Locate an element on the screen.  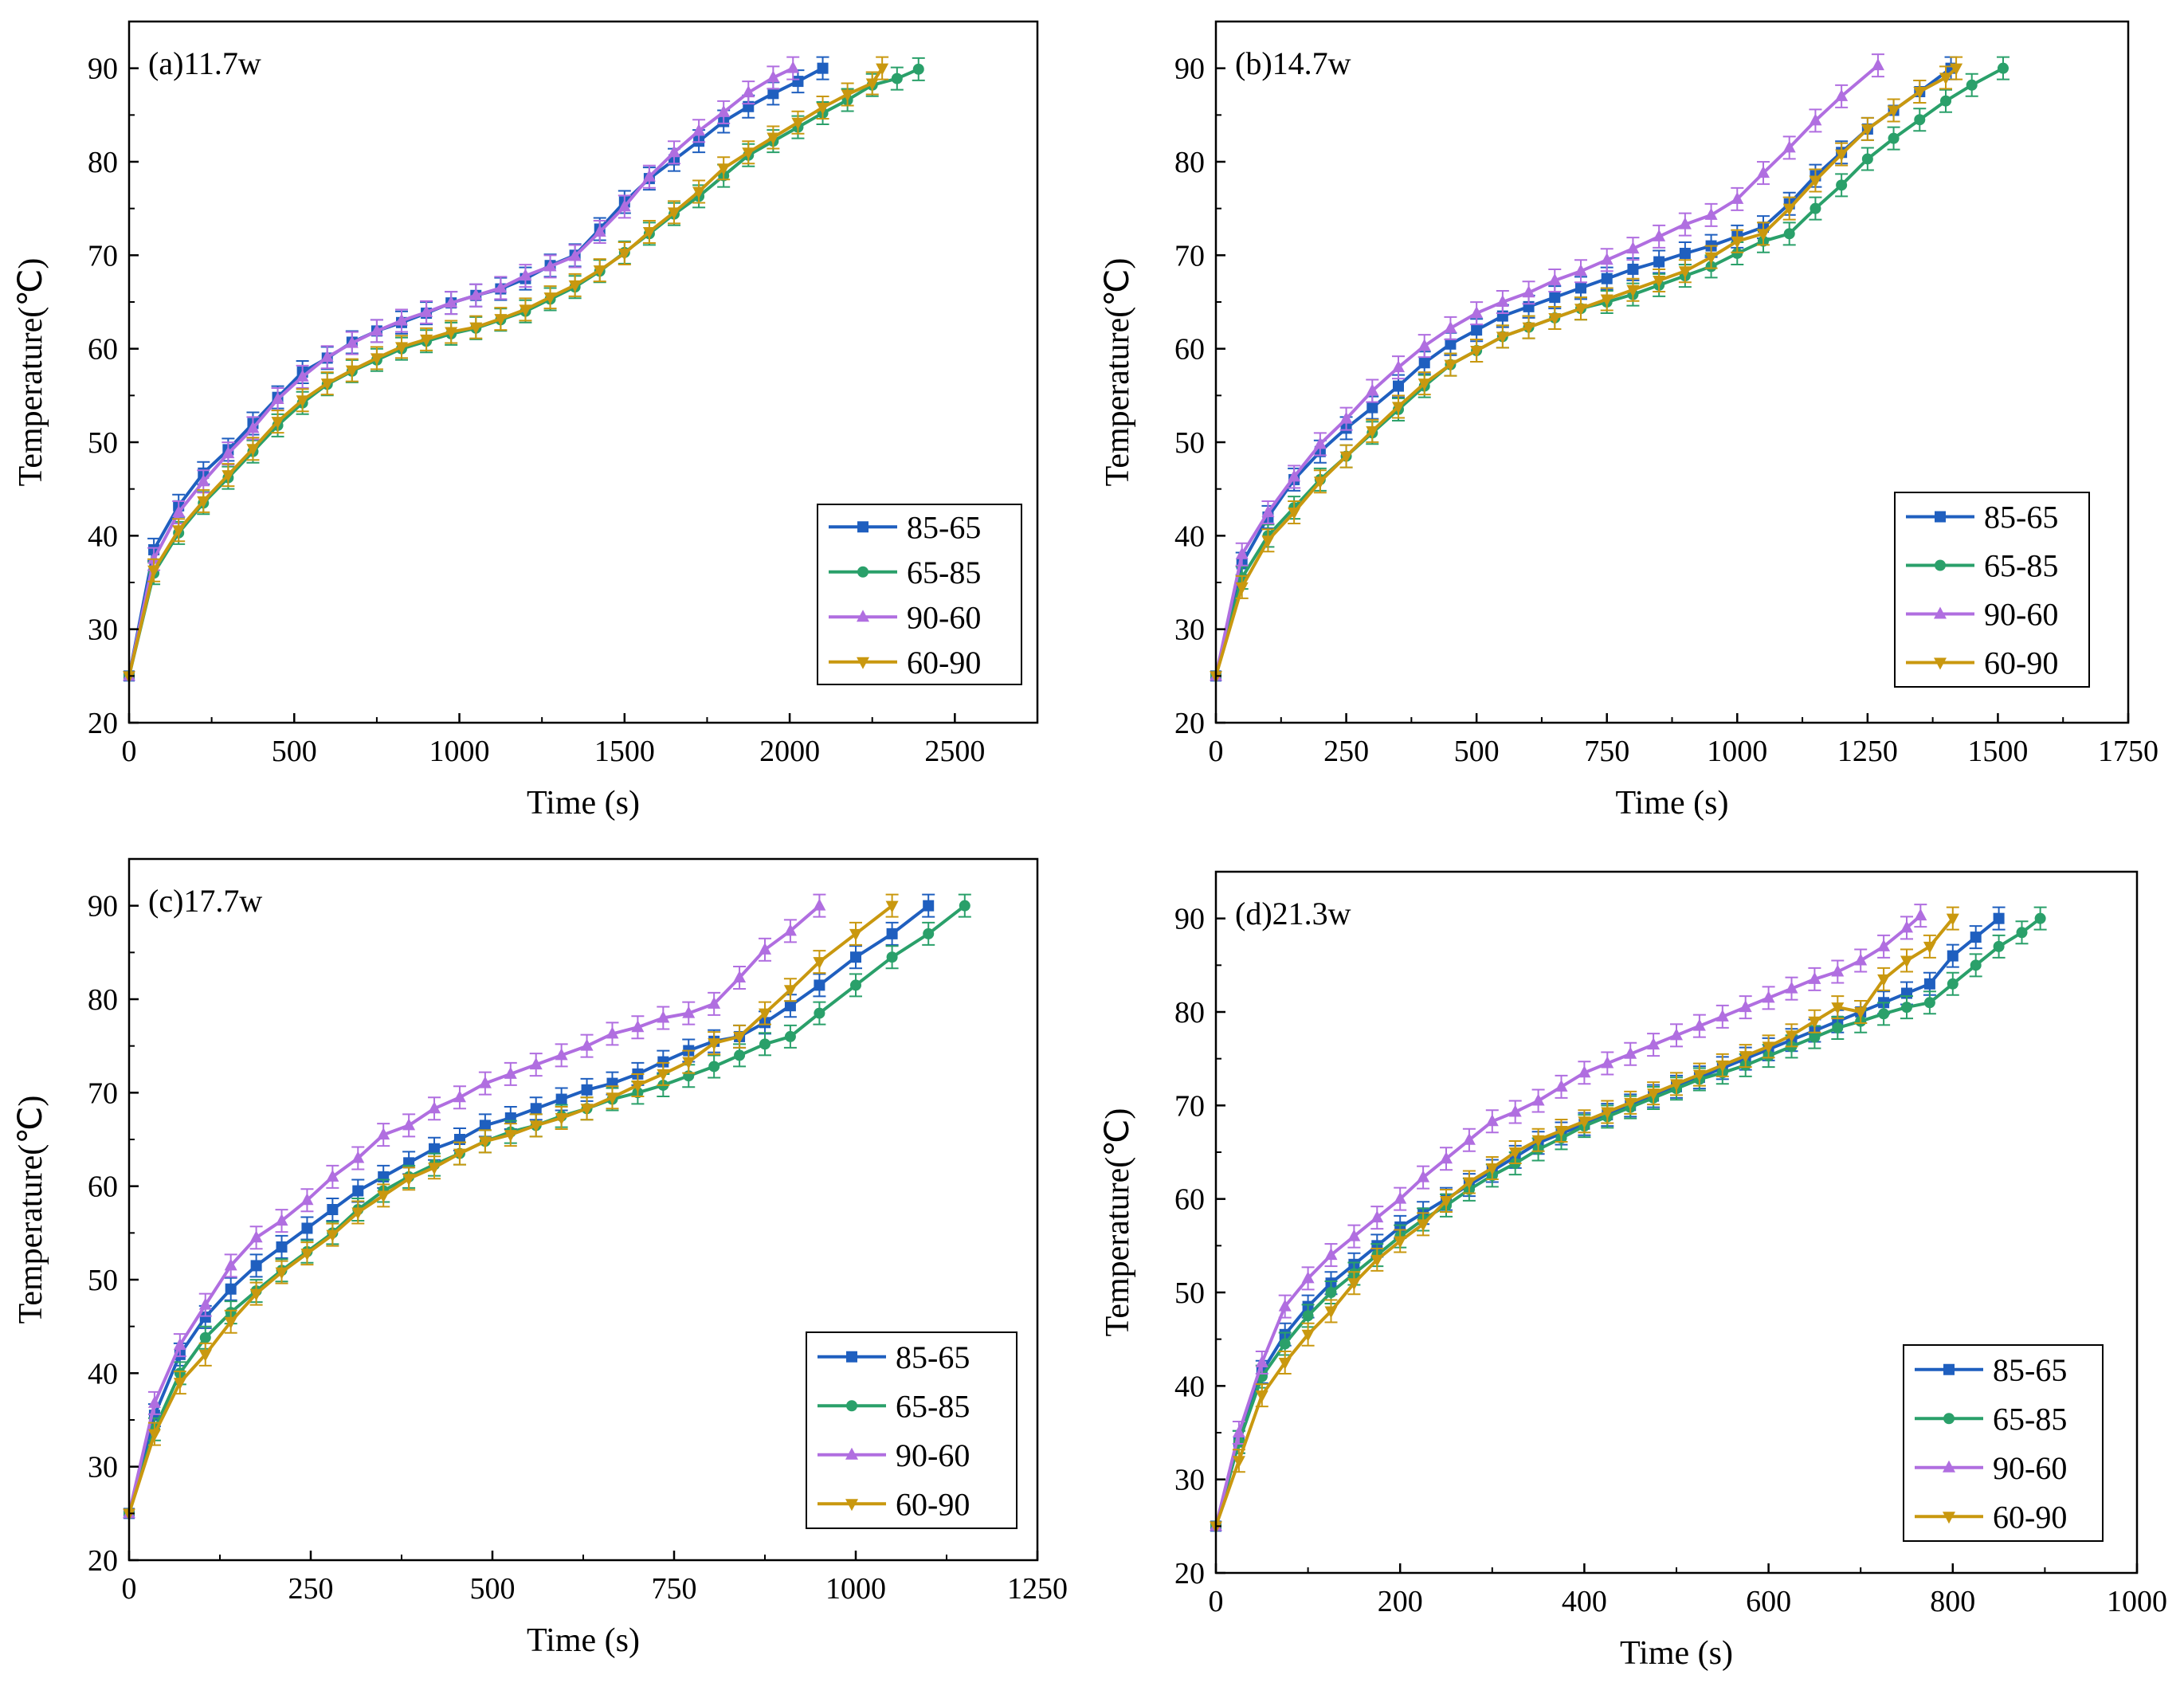
y-tick-label: 60 is located at coordinates (1189, 1200).